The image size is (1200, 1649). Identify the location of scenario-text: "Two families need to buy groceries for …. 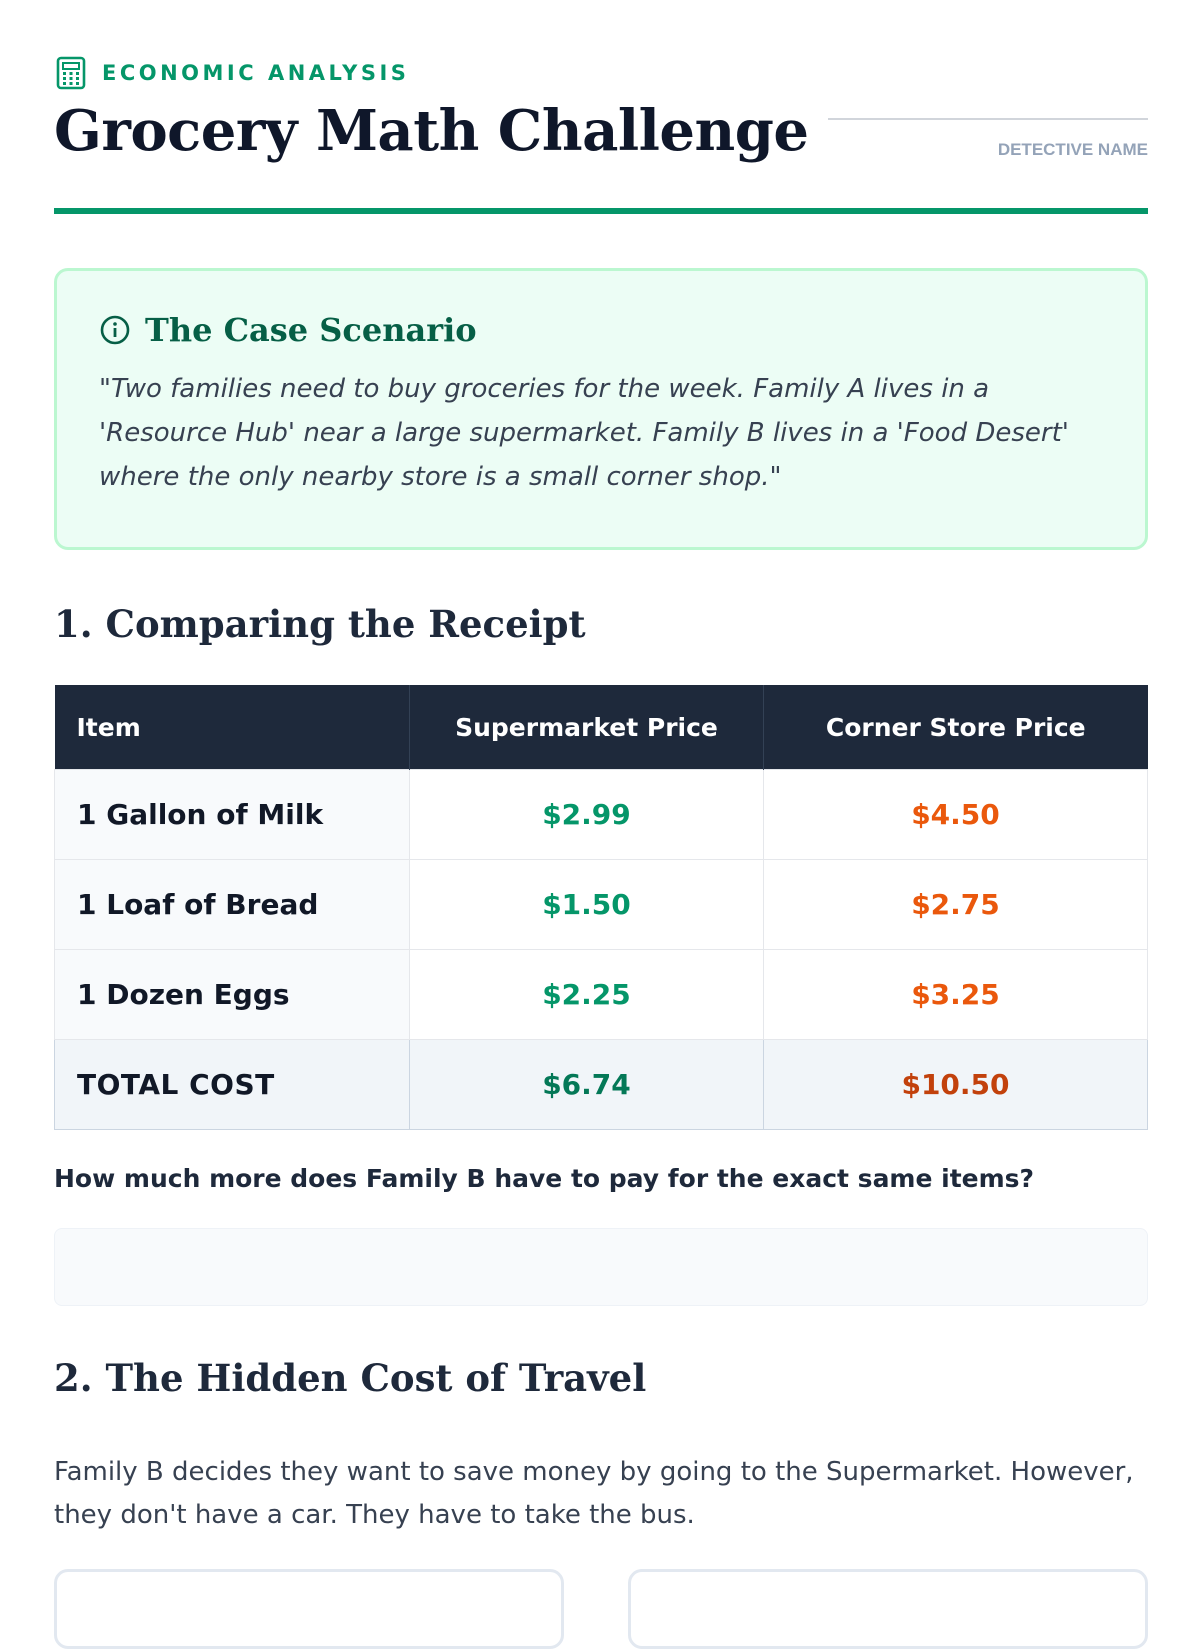
(584, 433).